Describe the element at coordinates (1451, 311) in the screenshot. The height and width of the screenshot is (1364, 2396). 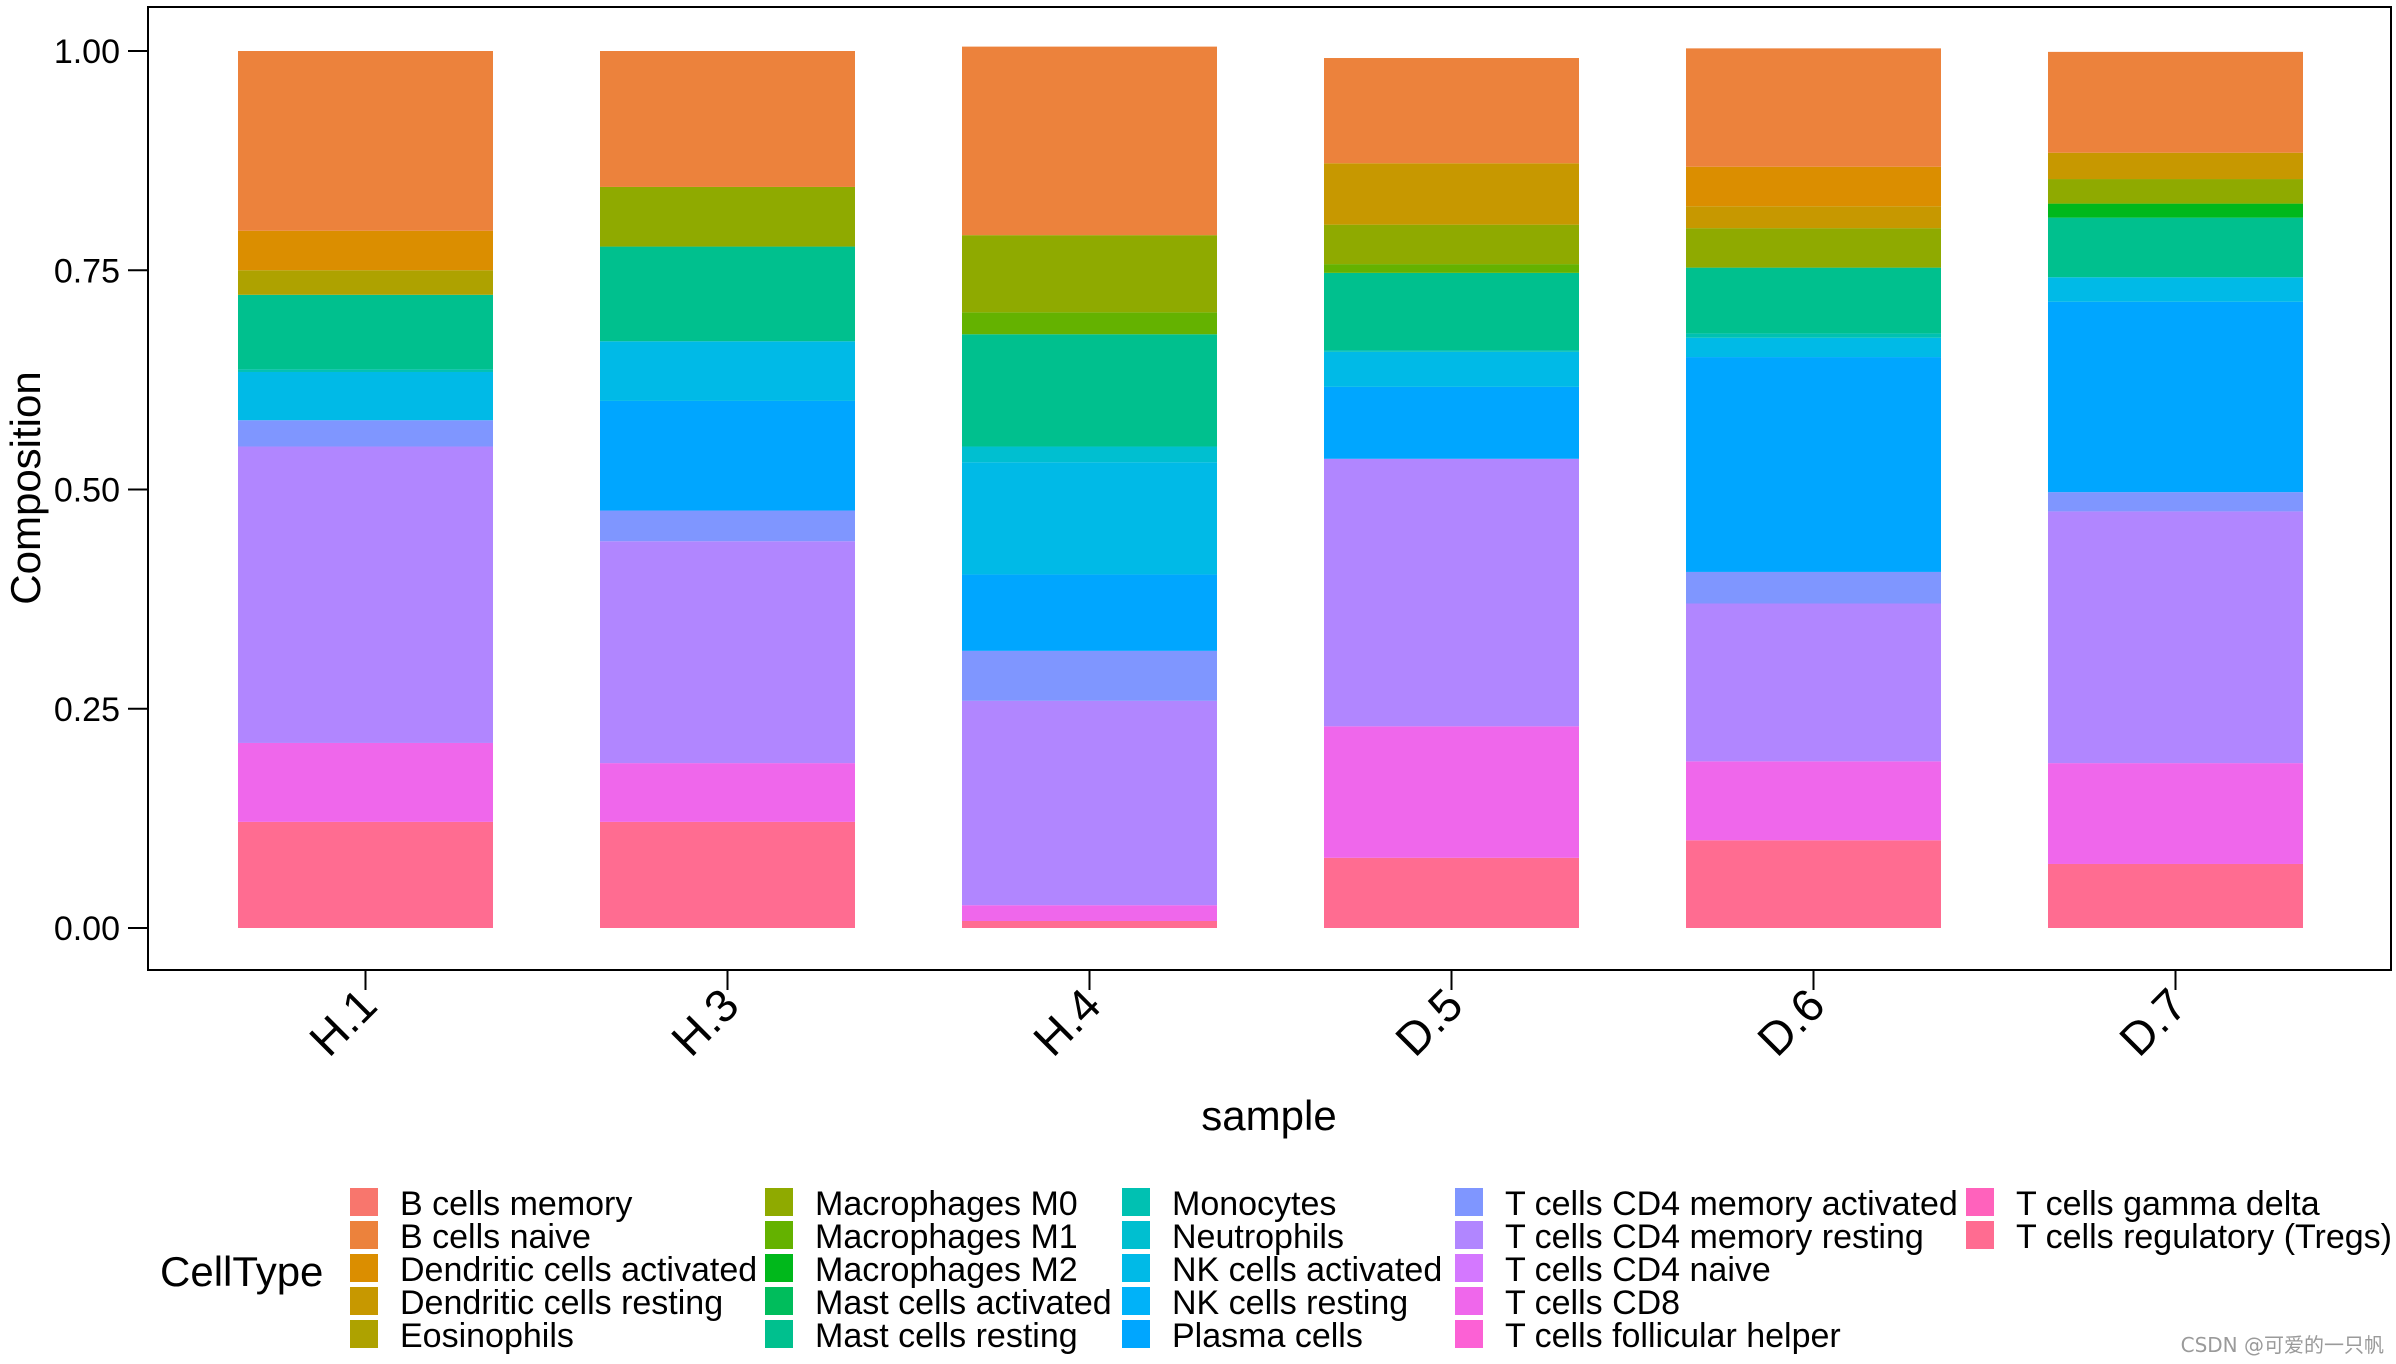
I see `bar-segment-D.5-mast-cells-resting` at that location.